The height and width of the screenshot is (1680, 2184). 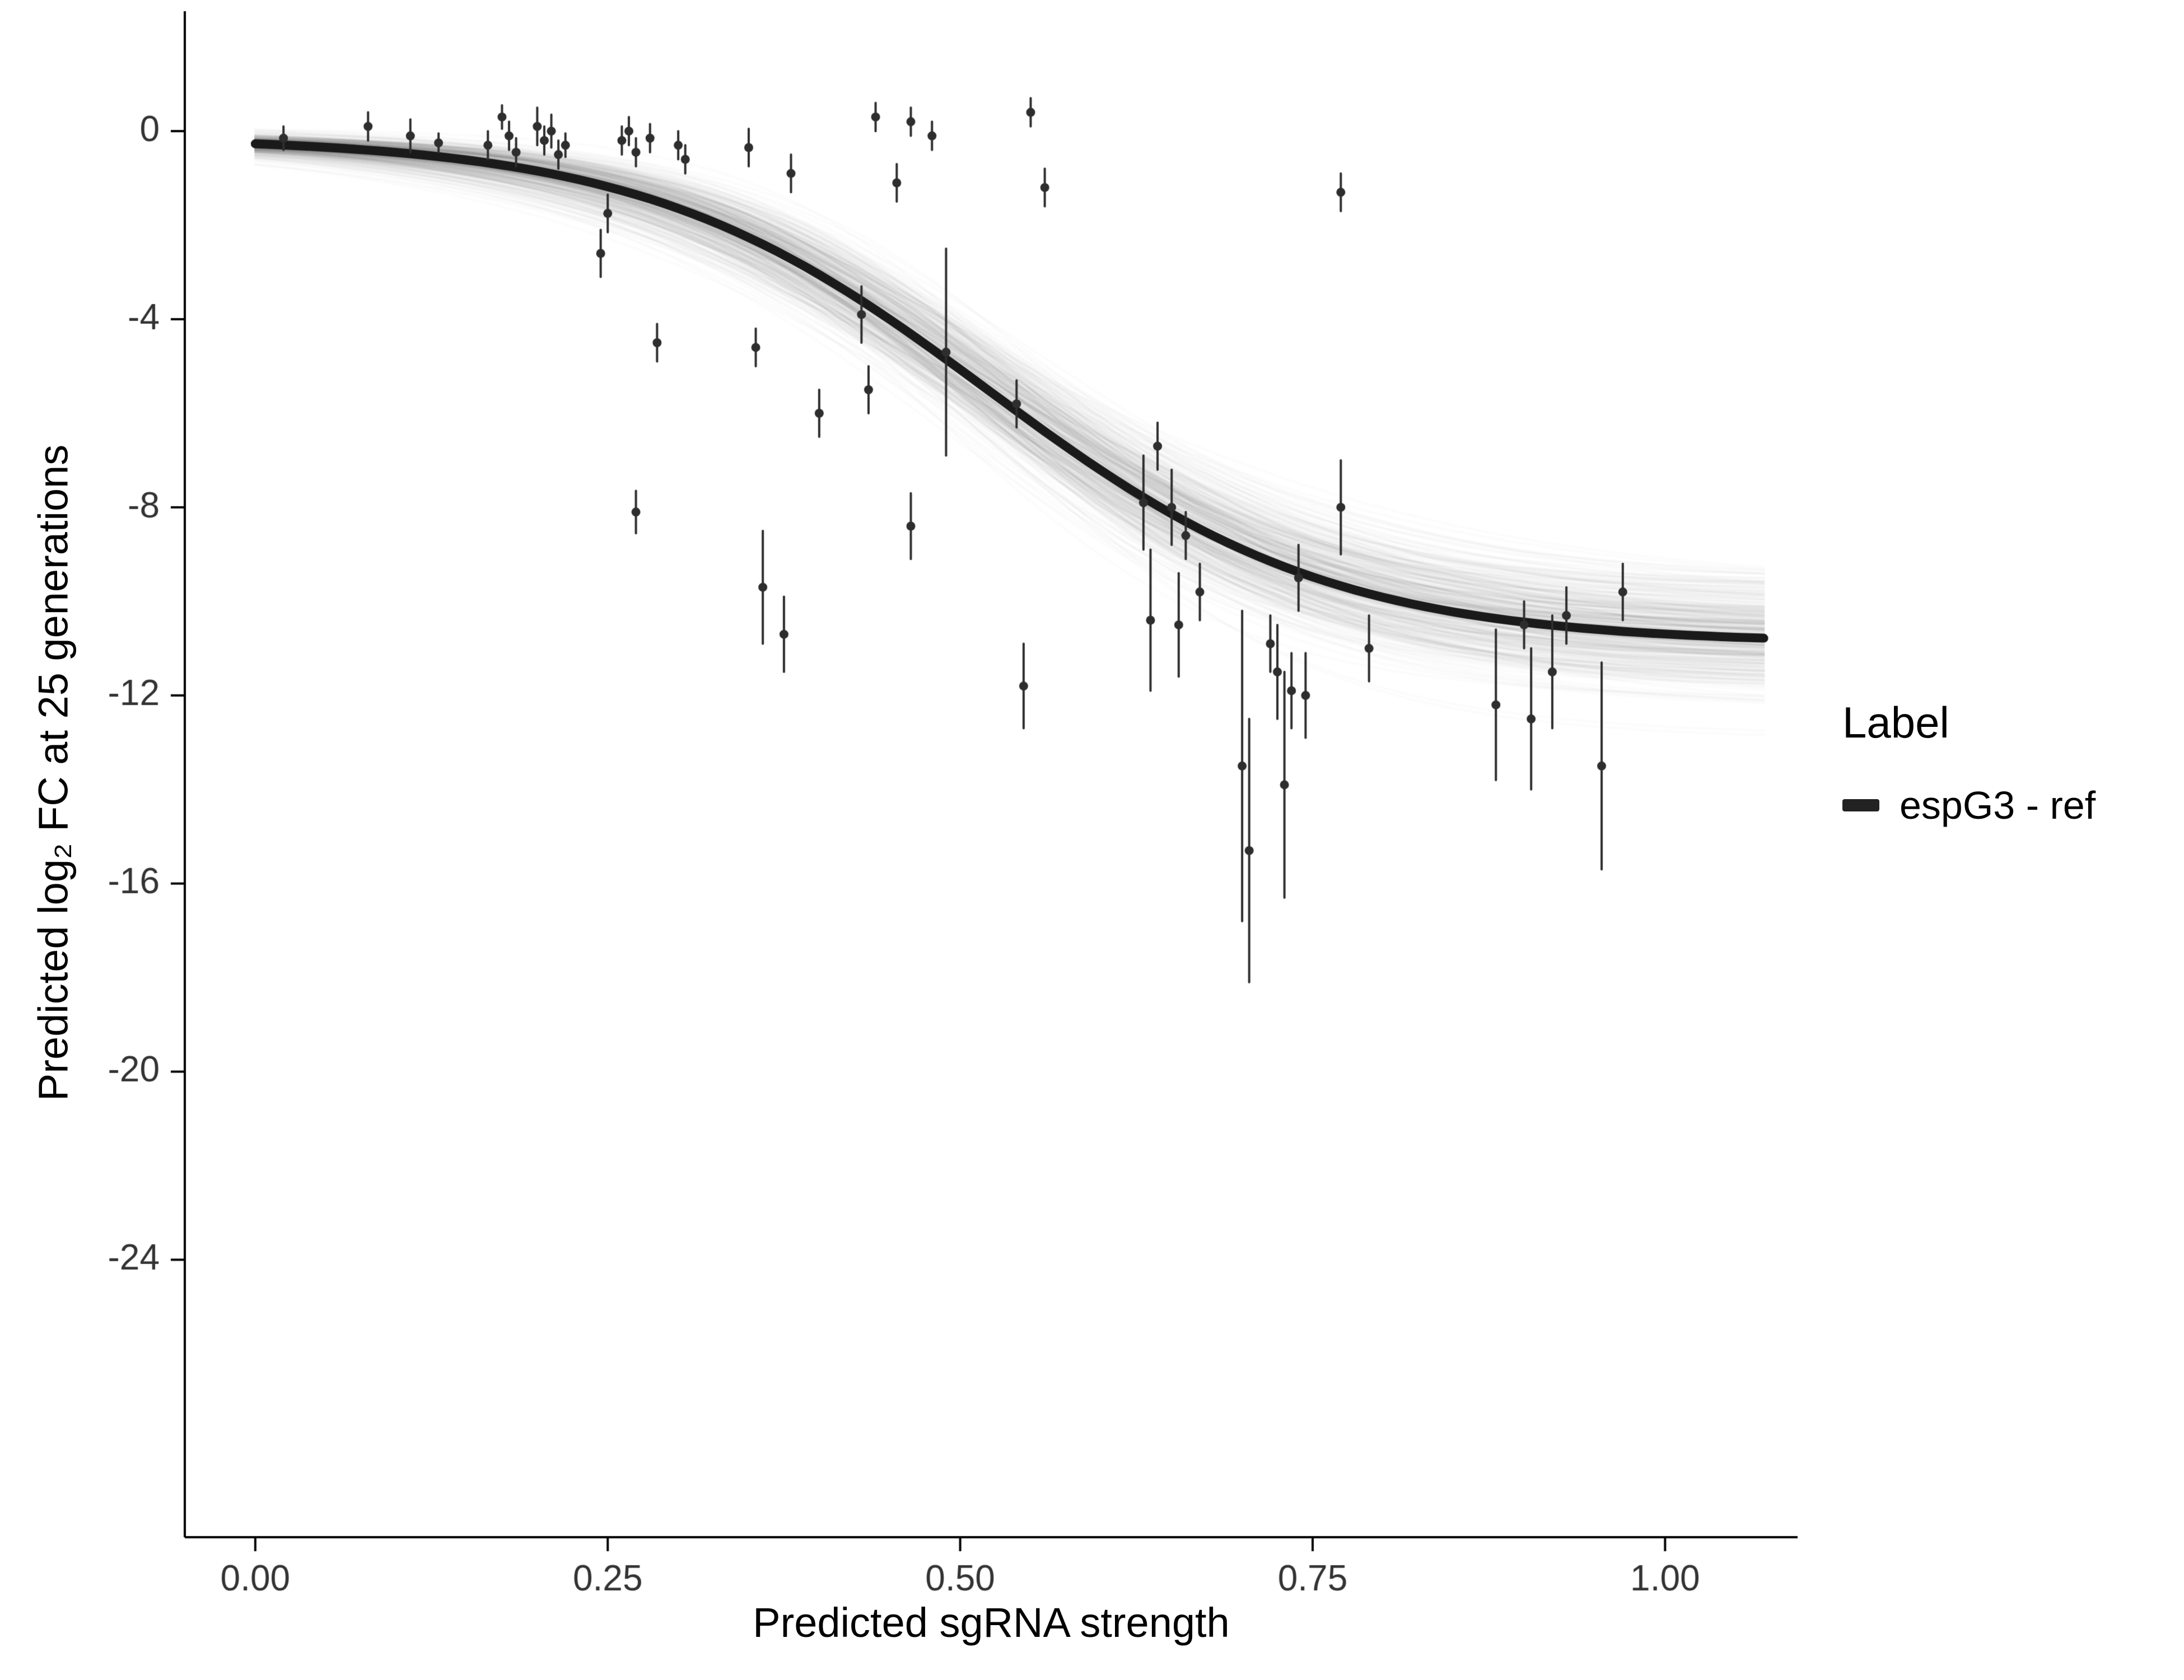 I want to click on legend: Label espG3 - ref, so click(x=1969, y=763).